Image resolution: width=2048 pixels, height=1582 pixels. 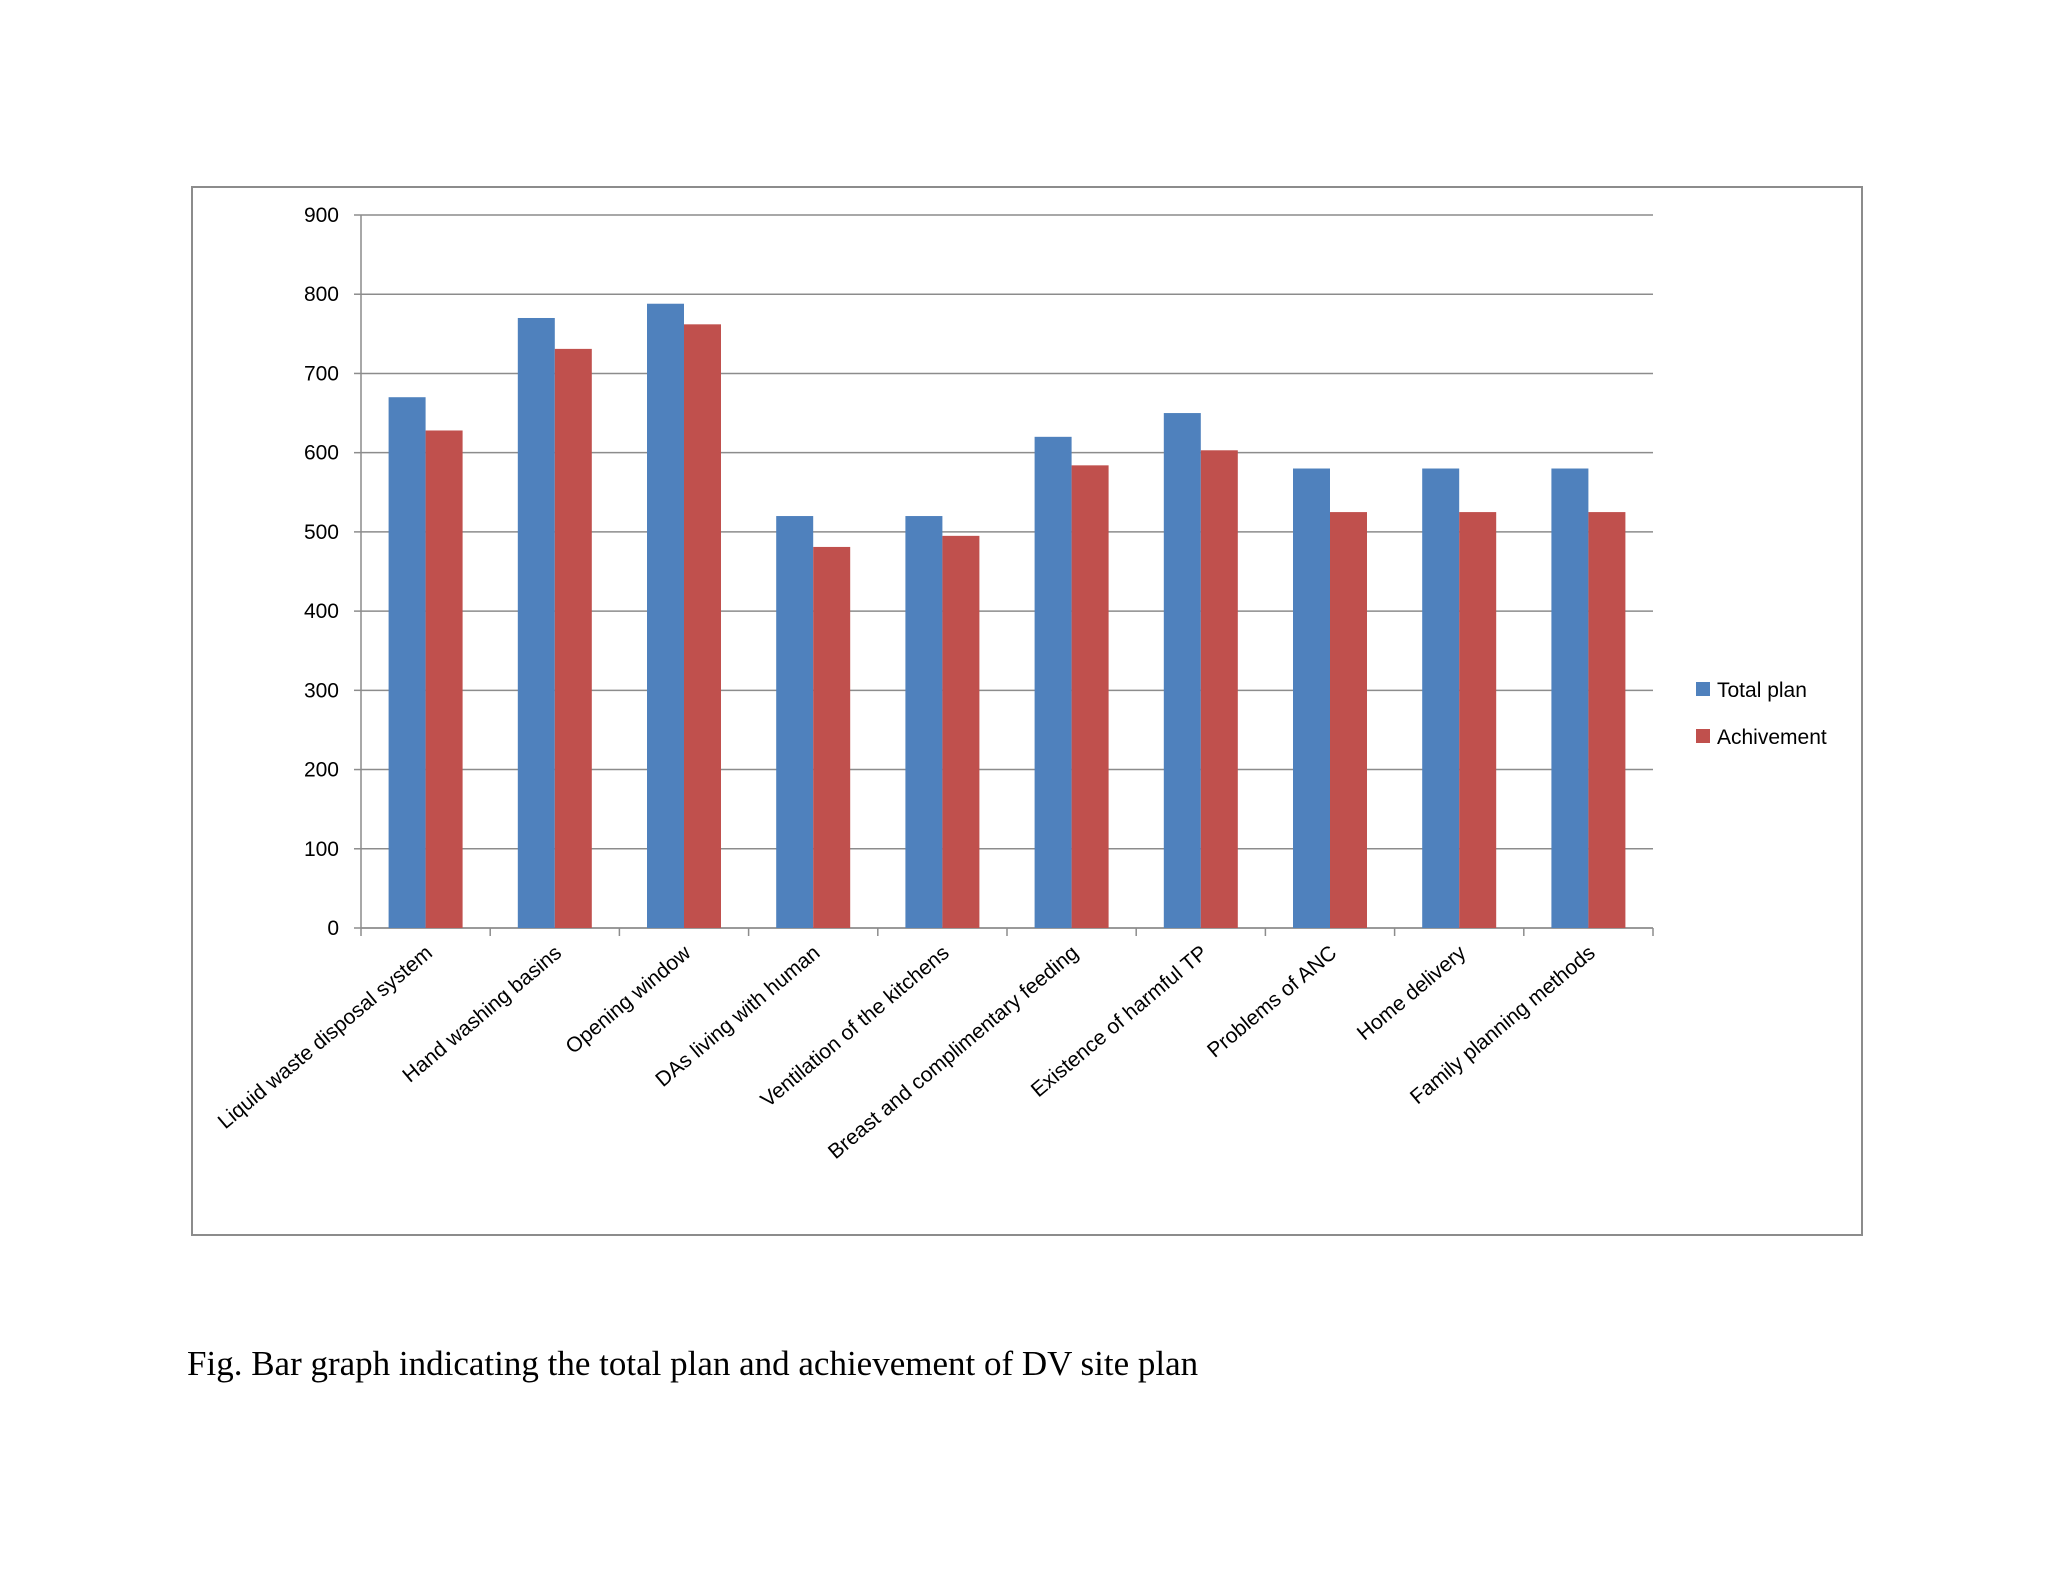 What do you see at coordinates (628, 1000) in the screenshot?
I see `category-label: Opening window` at bounding box center [628, 1000].